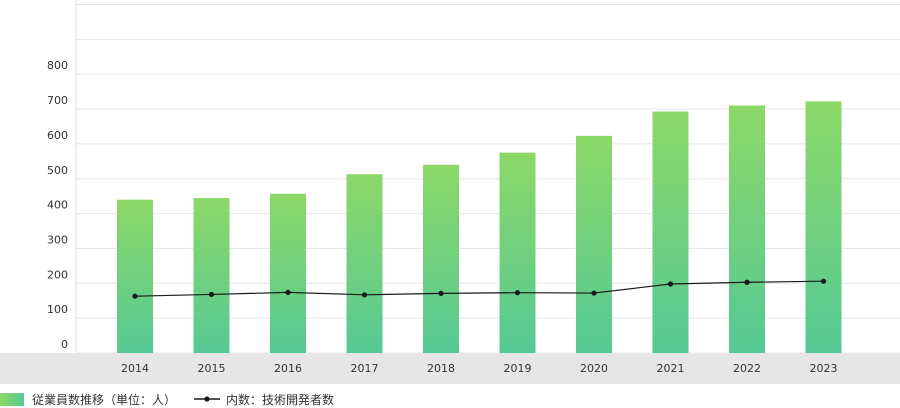  Describe the element at coordinates (747, 282) in the screenshot. I see `line-point-2022` at that location.